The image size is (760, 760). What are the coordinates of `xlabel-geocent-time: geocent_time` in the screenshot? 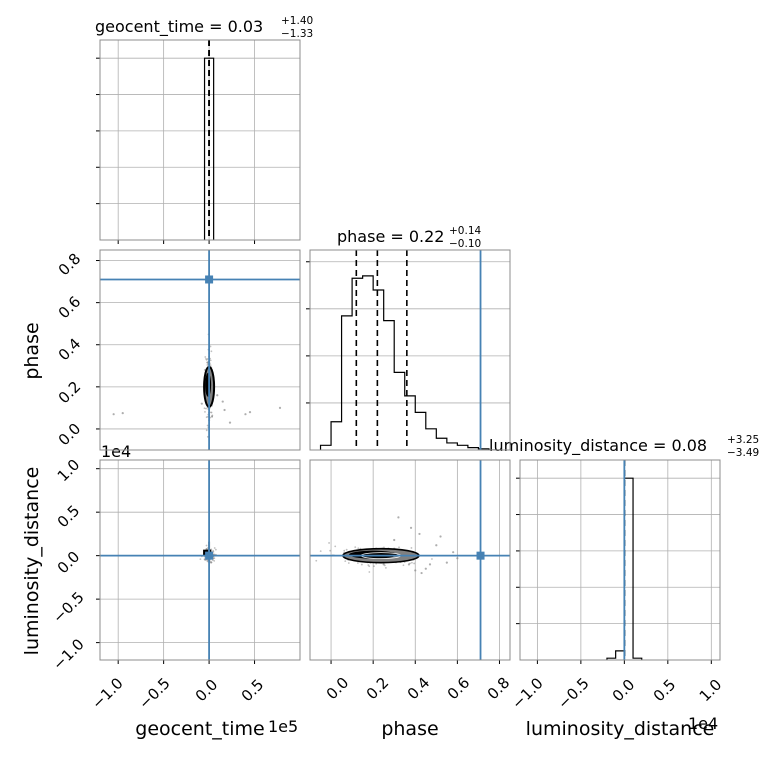 It's located at (199, 729).